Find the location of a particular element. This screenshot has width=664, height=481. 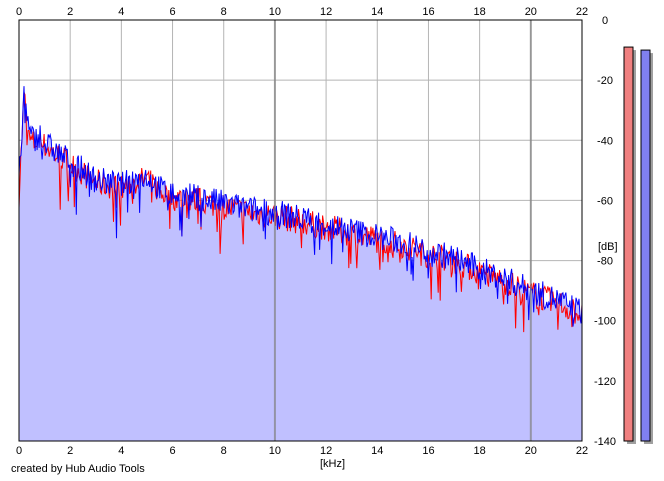

y-tick-label: -20 is located at coordinates (605, 81).